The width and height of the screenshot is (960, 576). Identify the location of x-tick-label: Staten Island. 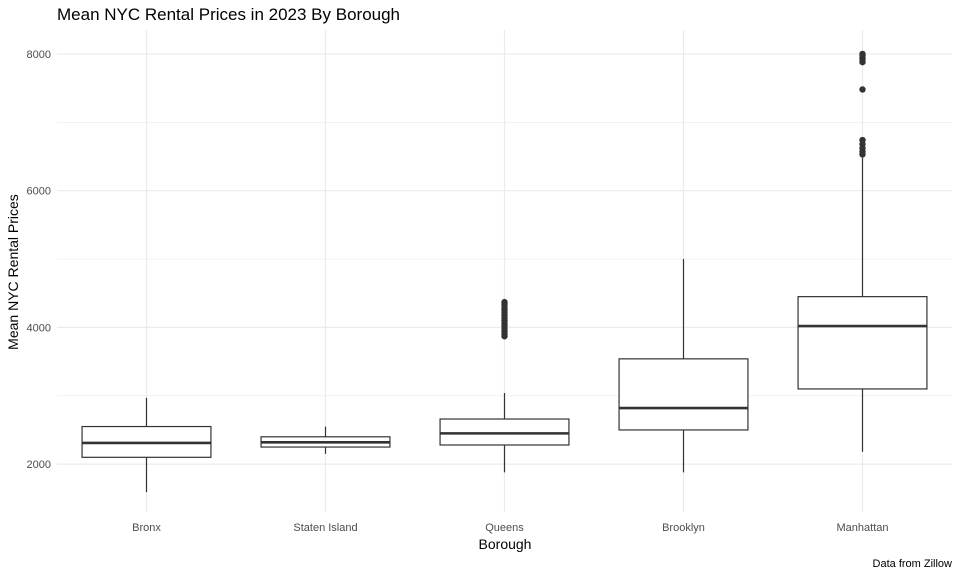
(325, 528).